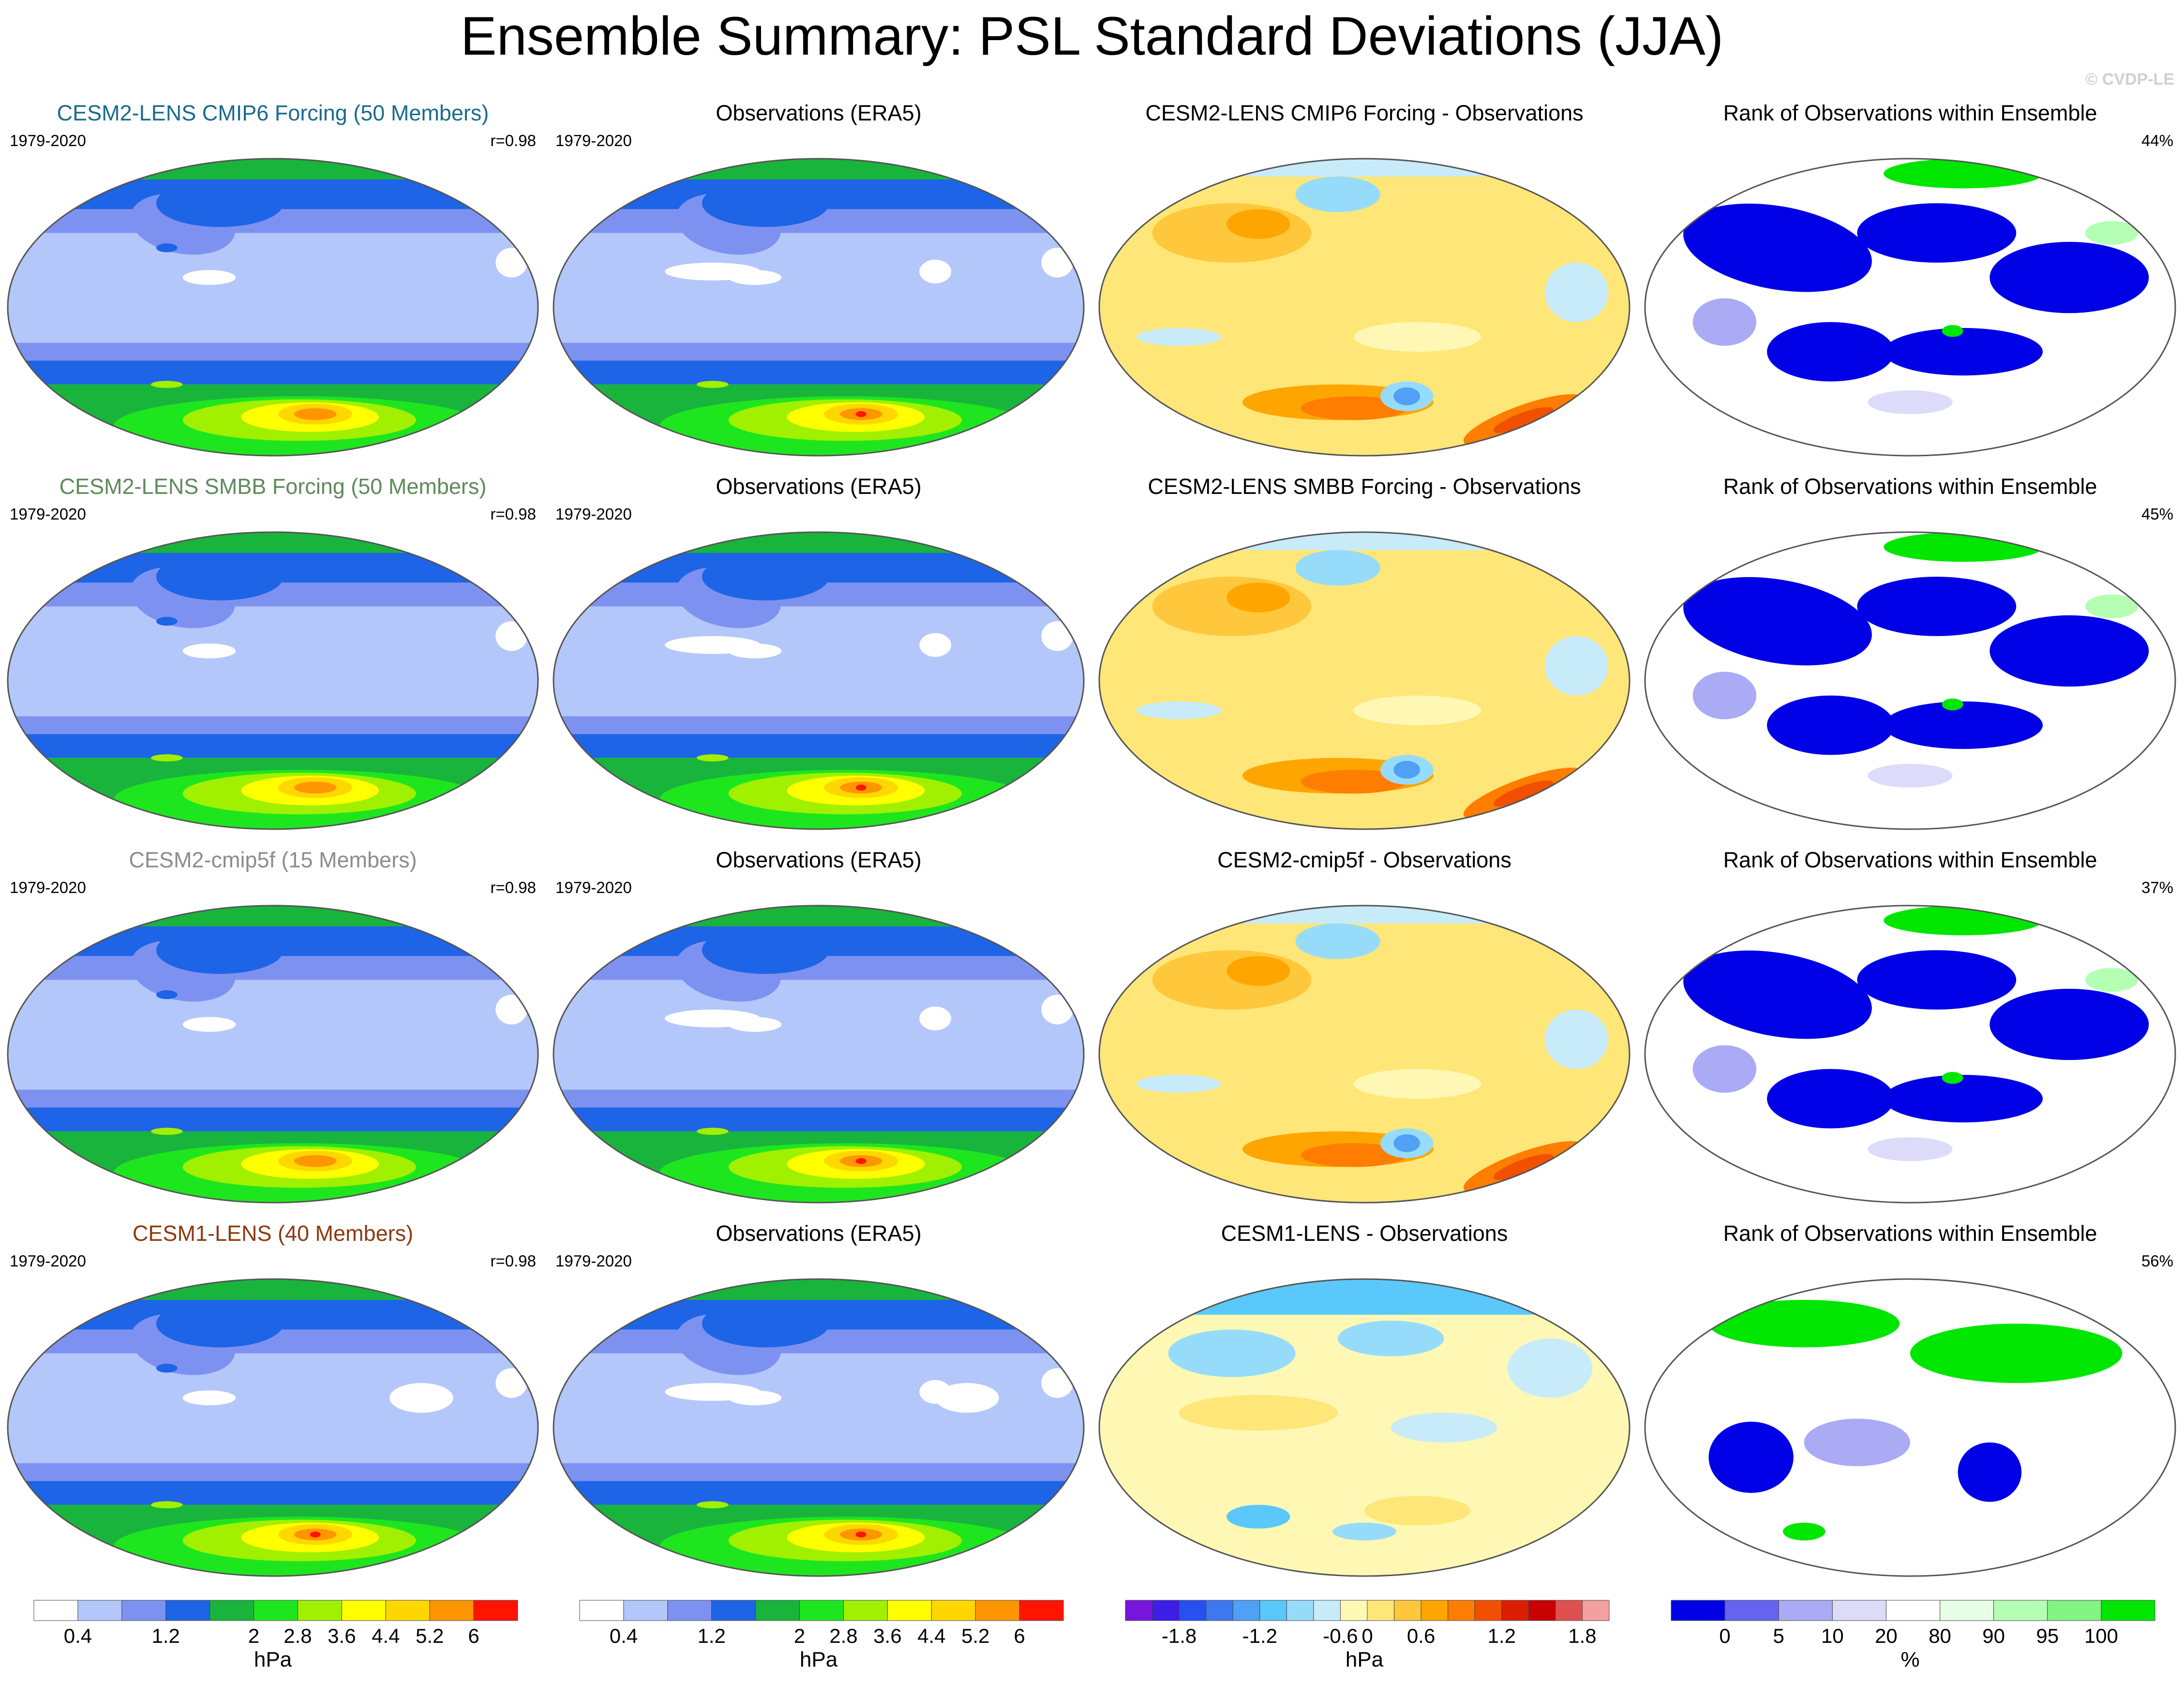 The height and width of the screenshot is (1683, 2184). I want to click on colorbar-rank: 0 5 10 20 80 90 95 100%, so click(1910, 1637).